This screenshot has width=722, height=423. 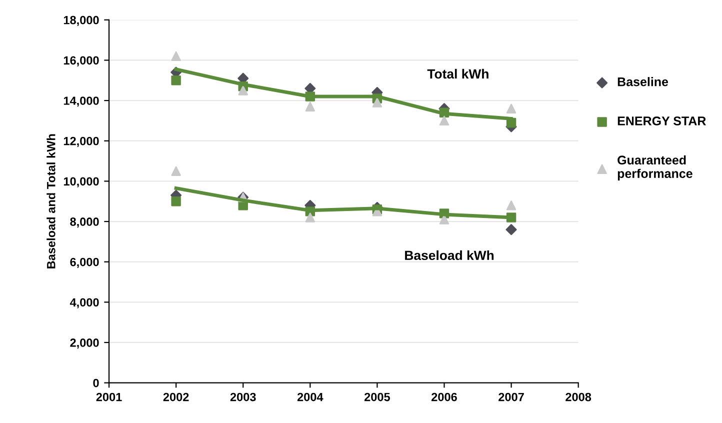 What do you see at coordinates (109, 397) in the screenshot?
I see `x-tick-label: 2001` at bounding box center [109, 397].